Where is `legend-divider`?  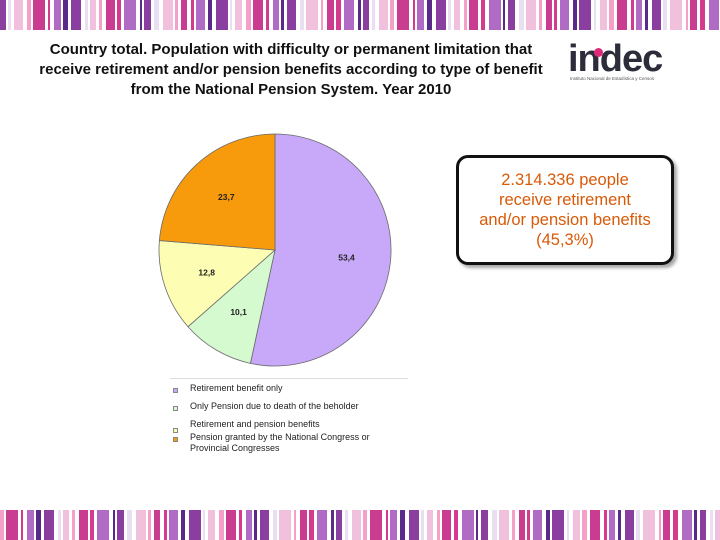
legend-divider is located at coordinates (289, 378).